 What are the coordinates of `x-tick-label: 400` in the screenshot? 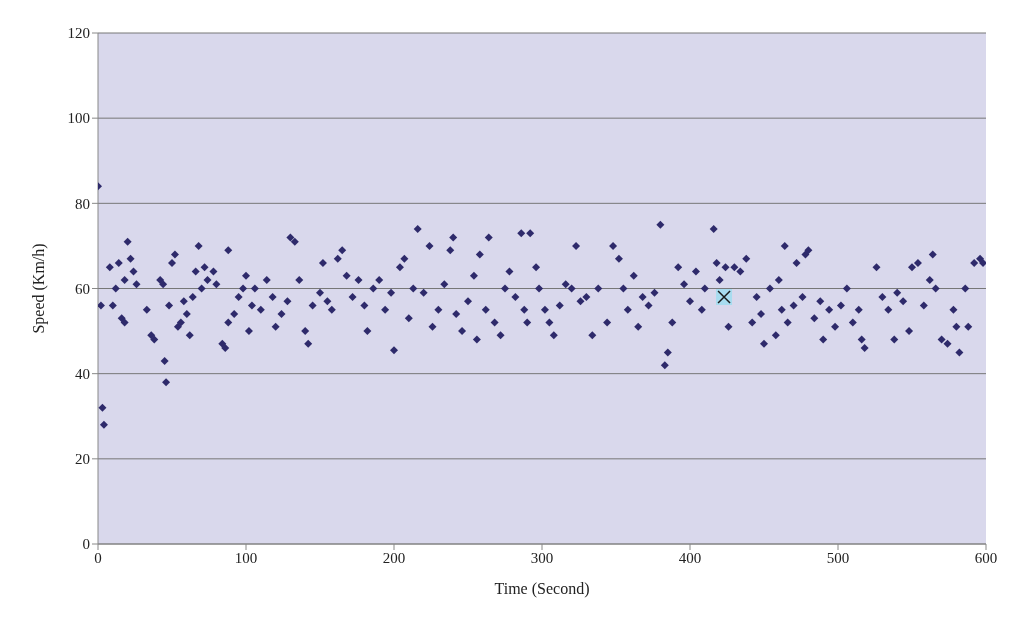 It's located at (690, 557).